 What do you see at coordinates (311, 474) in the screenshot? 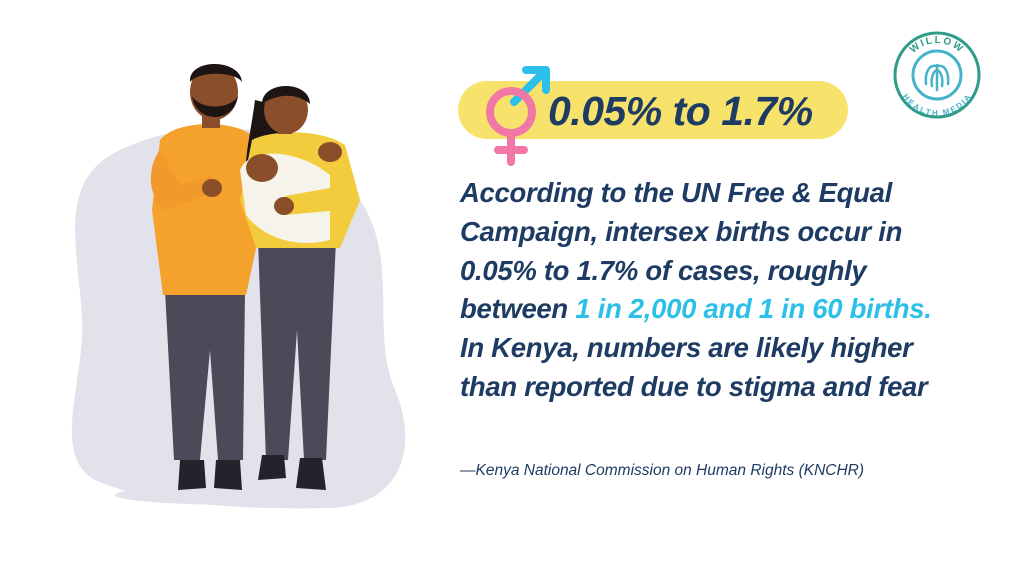
I see `woman-shoe-right` at bounding box center [311, 474].